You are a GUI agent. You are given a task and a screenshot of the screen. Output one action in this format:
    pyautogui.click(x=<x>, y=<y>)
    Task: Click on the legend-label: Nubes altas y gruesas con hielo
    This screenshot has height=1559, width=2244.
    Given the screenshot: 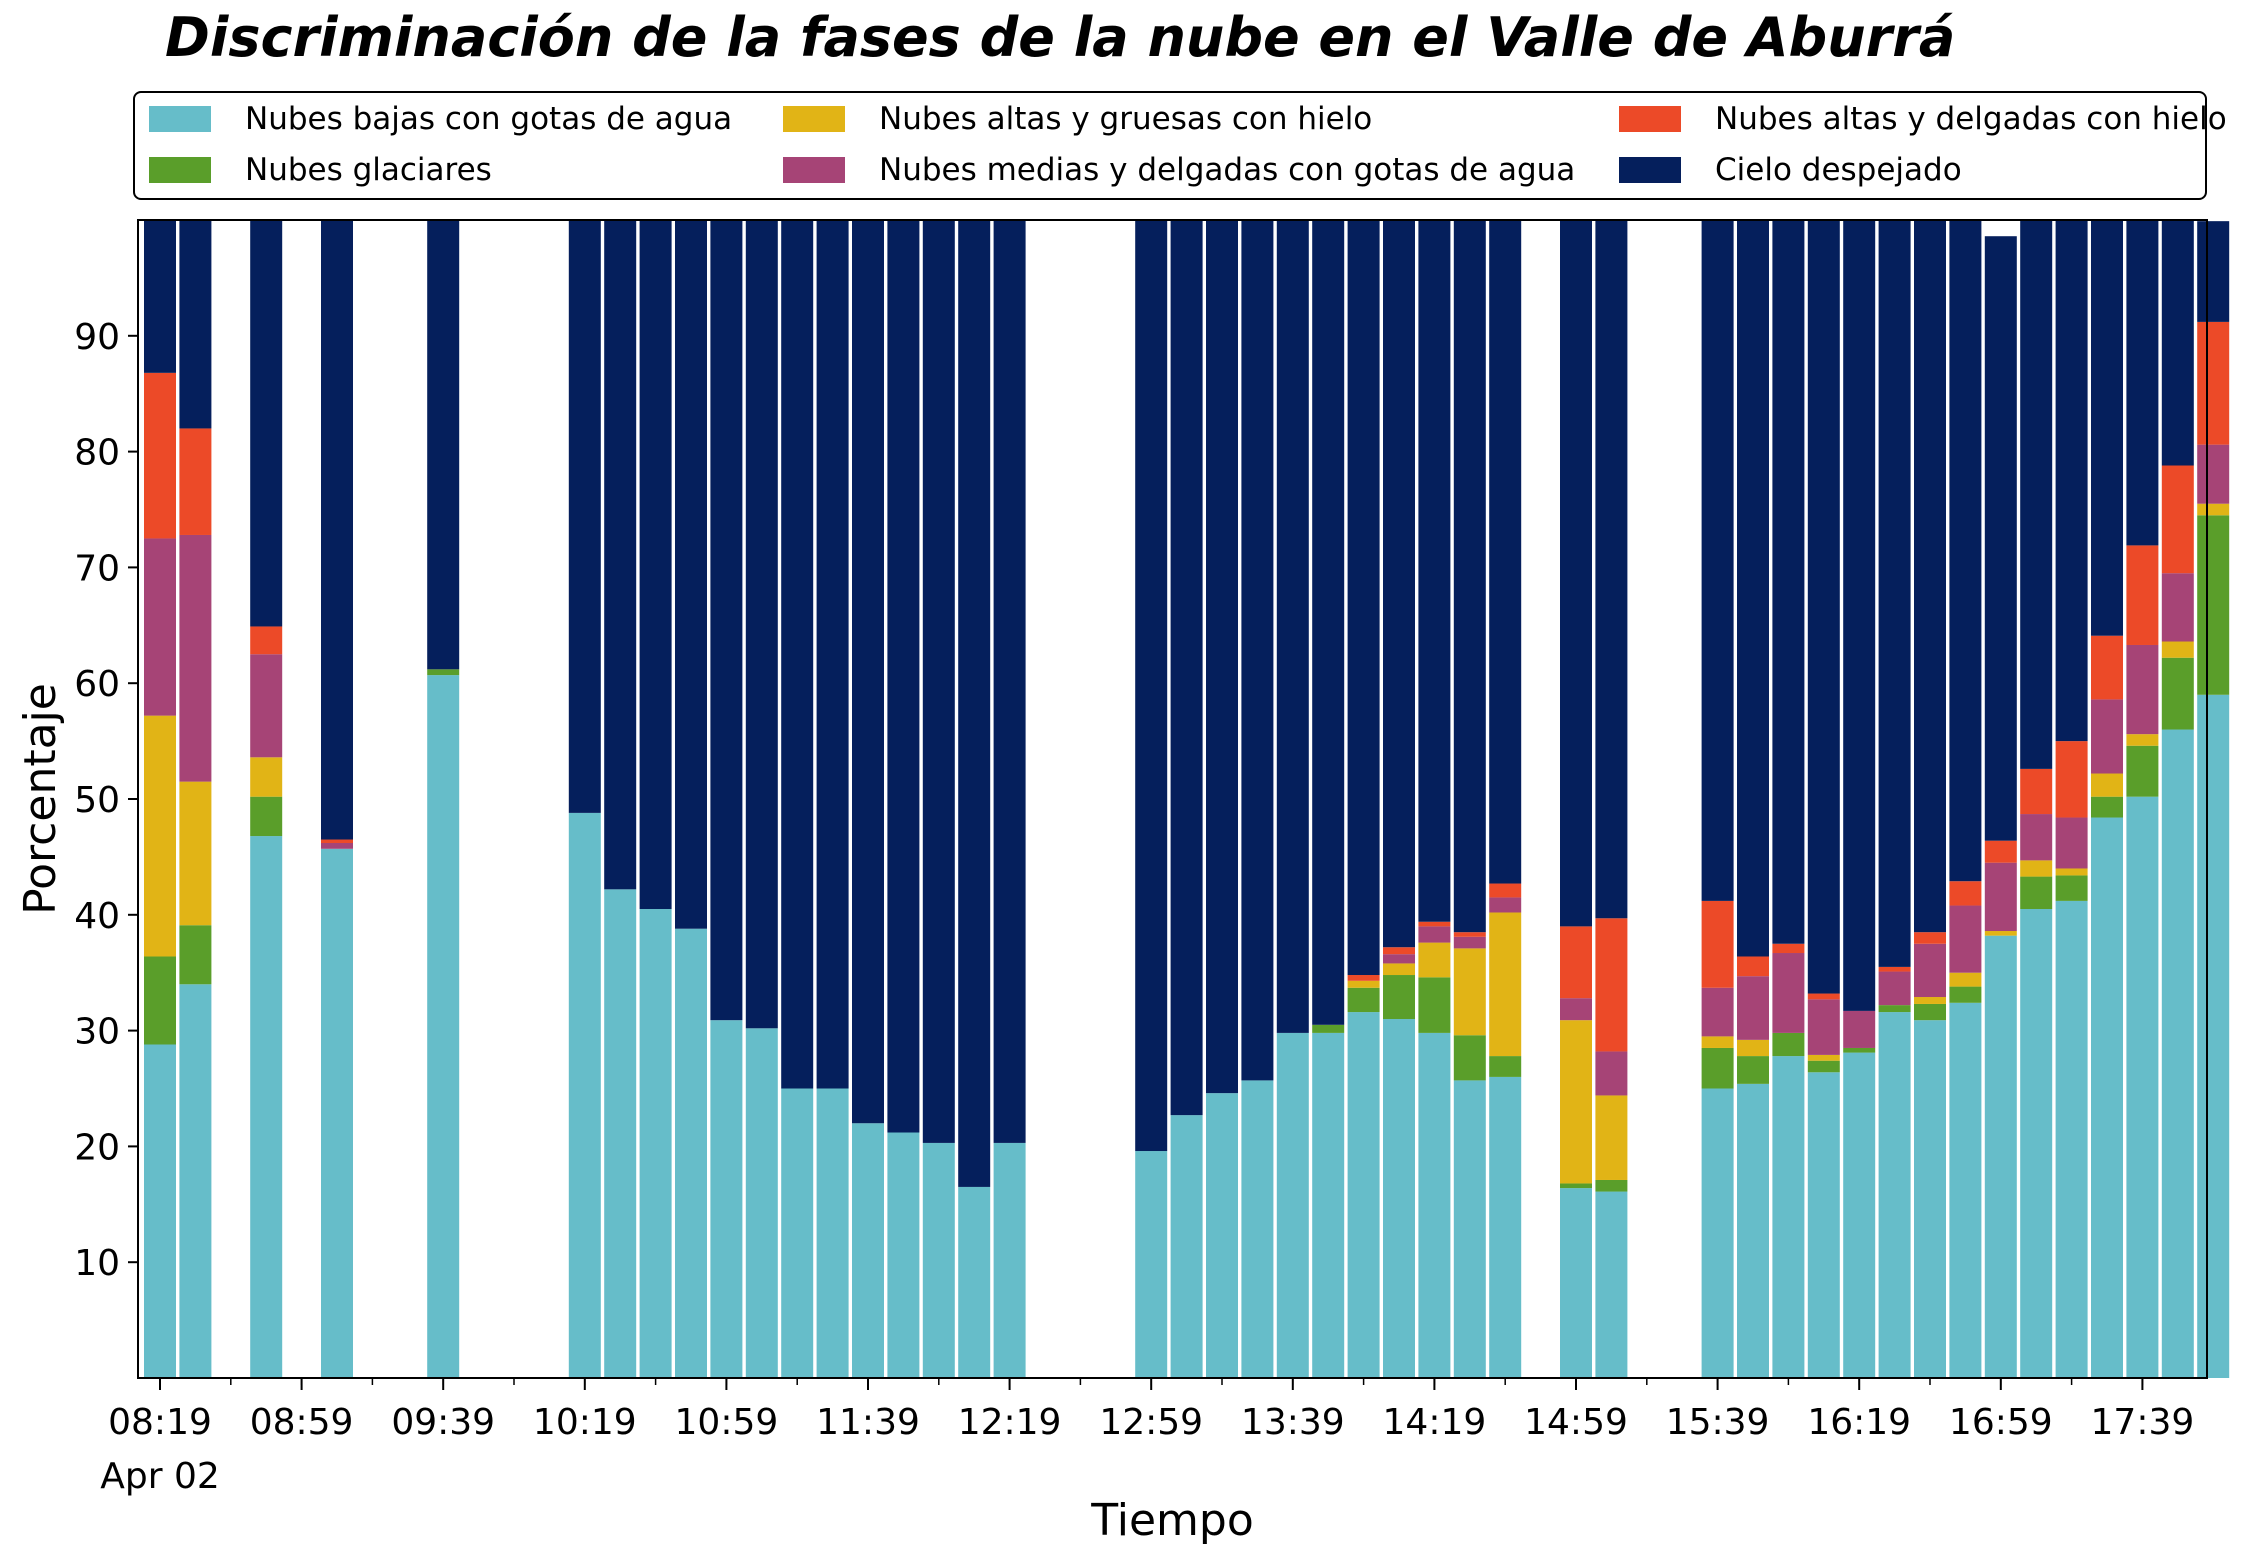 What is the action you would take?
    pyautogui.click(x=1126, y=119)
    